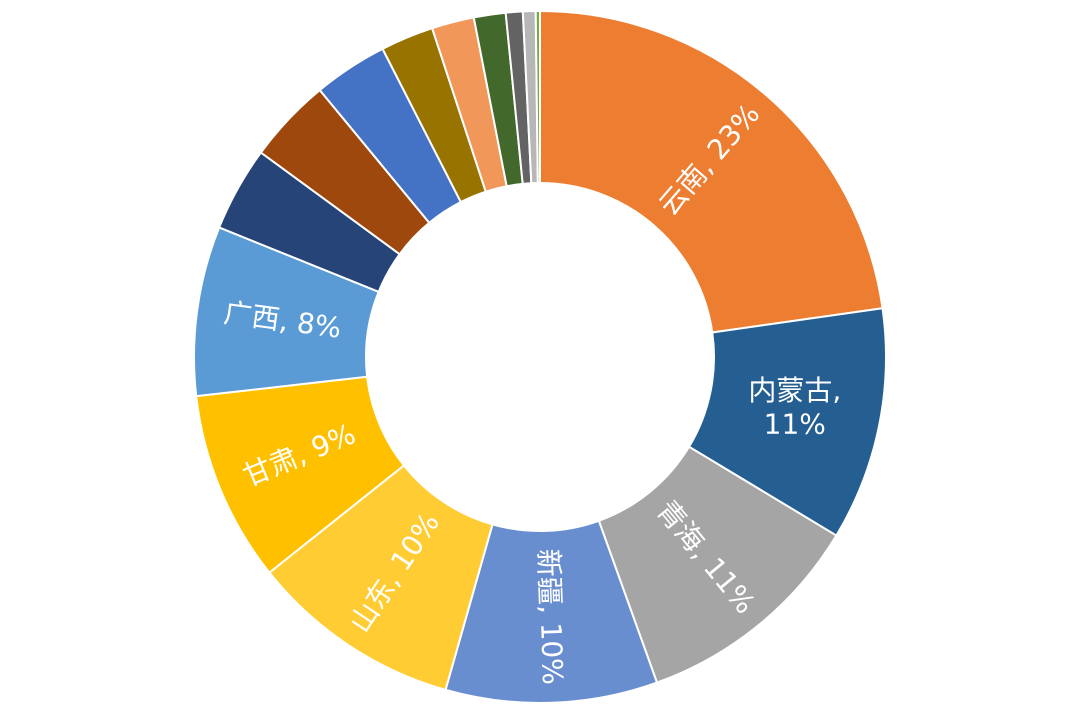  What do you see at coordinates (795, 424) in the screenshot?
I see `slice-label-line: 11%` at bounding box center [795, 424].